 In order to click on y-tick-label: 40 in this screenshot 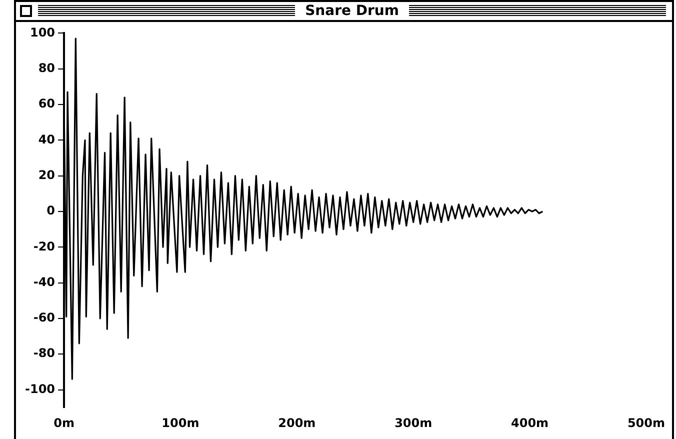, I will do `click(47, 139)`.